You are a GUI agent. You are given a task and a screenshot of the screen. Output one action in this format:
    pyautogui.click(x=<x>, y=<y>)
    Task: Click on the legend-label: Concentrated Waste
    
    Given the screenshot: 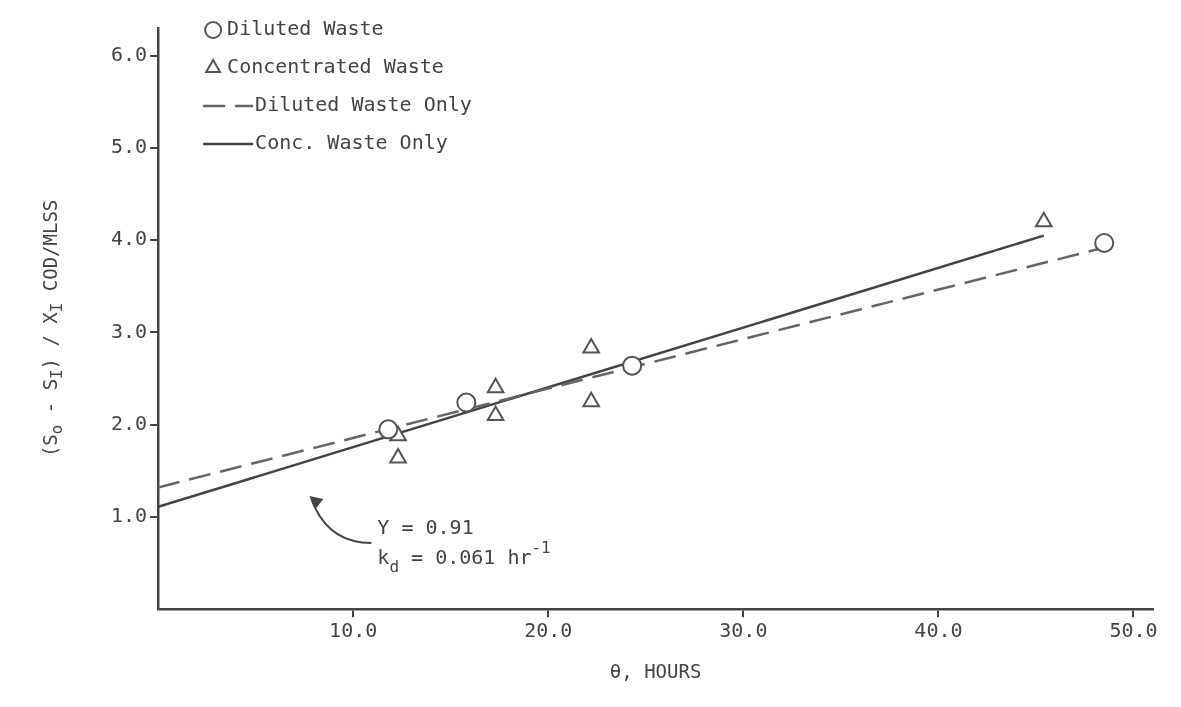 What is the action you would take?
    pyautogui.click(x=335, y=66)
    